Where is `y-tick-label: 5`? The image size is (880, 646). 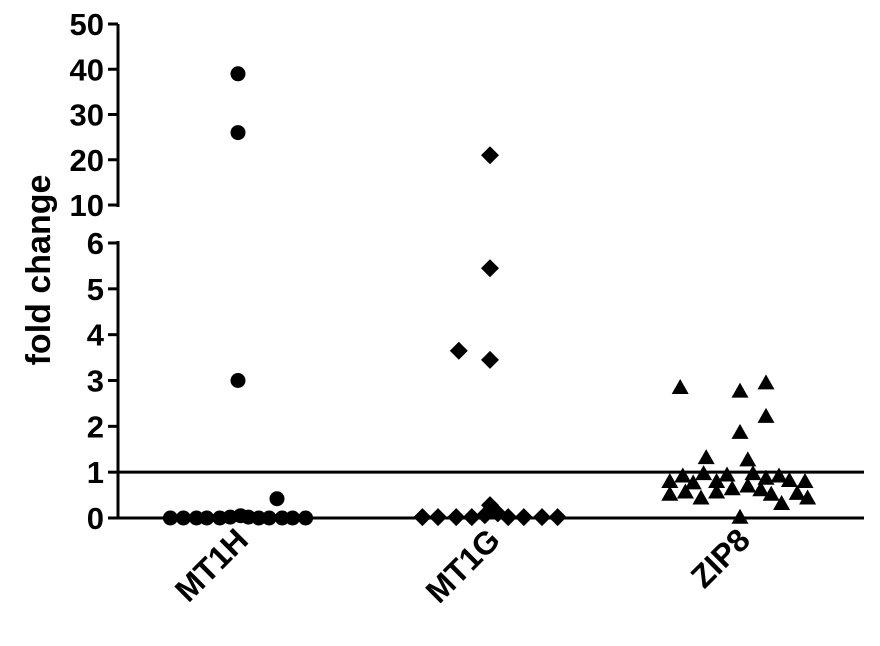
y-tick-label: 5 is located at coordinates (95, 289).